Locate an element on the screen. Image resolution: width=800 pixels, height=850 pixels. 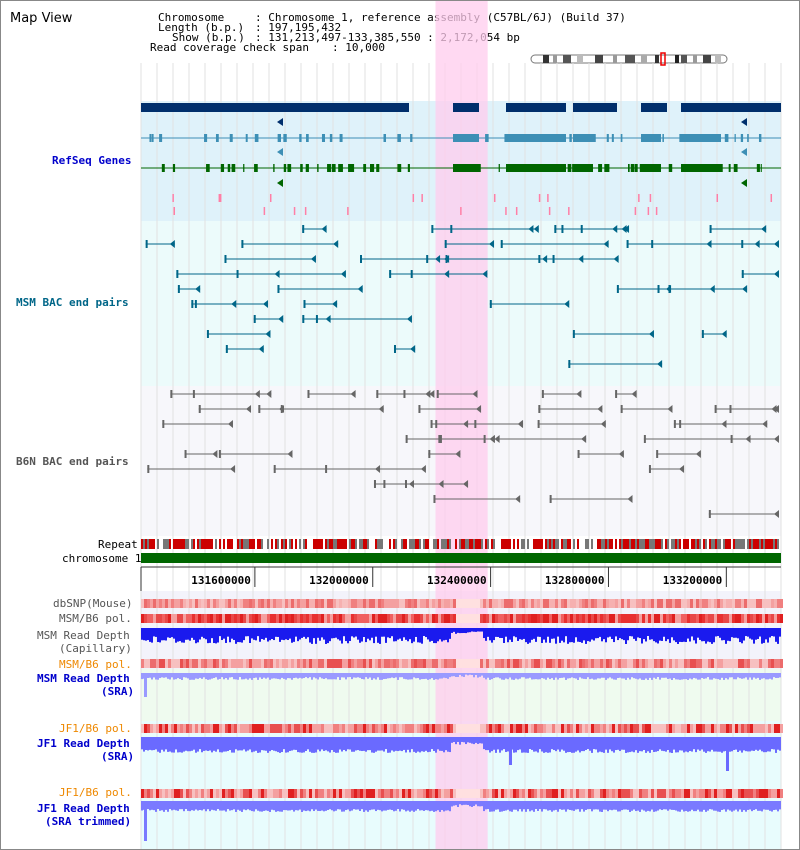
track-label-chromosome: chromosome 1 is located at coordinates (102, 558).